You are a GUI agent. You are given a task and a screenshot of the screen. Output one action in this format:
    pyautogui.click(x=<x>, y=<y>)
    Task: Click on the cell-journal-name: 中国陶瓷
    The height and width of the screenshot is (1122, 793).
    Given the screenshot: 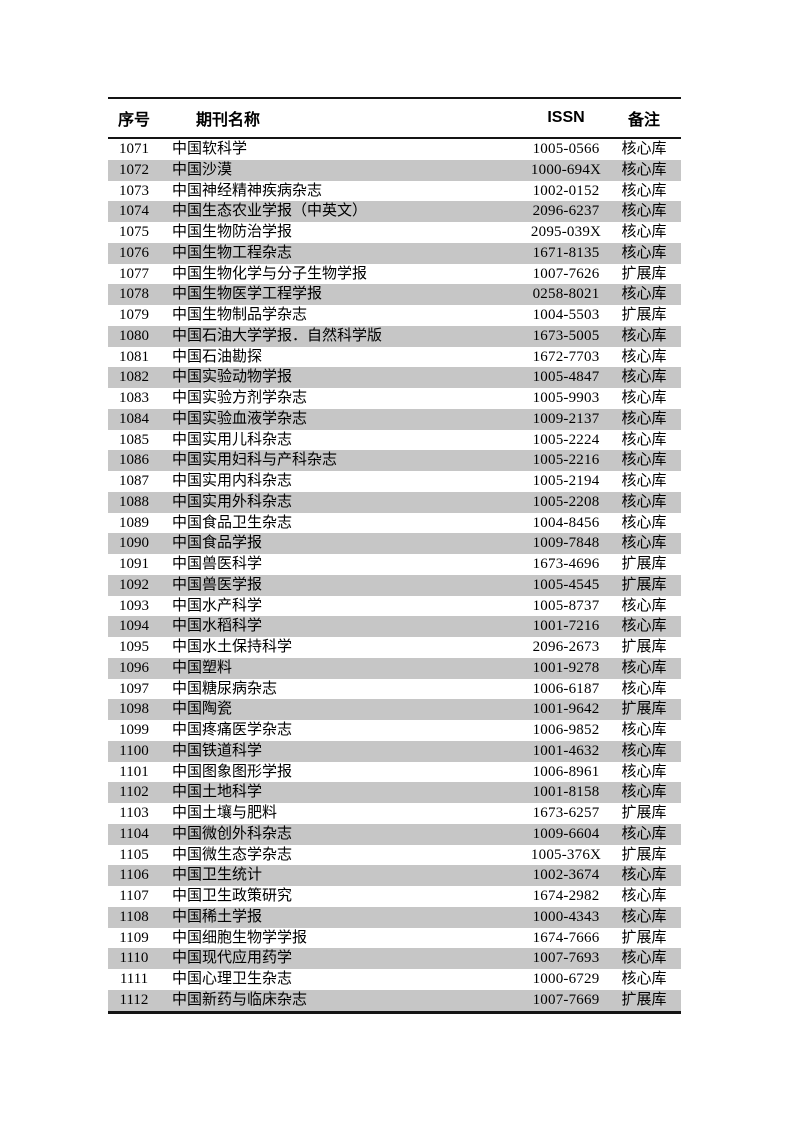 What is the action you would take?
    pyautogui.click(x=202, y=709)
    